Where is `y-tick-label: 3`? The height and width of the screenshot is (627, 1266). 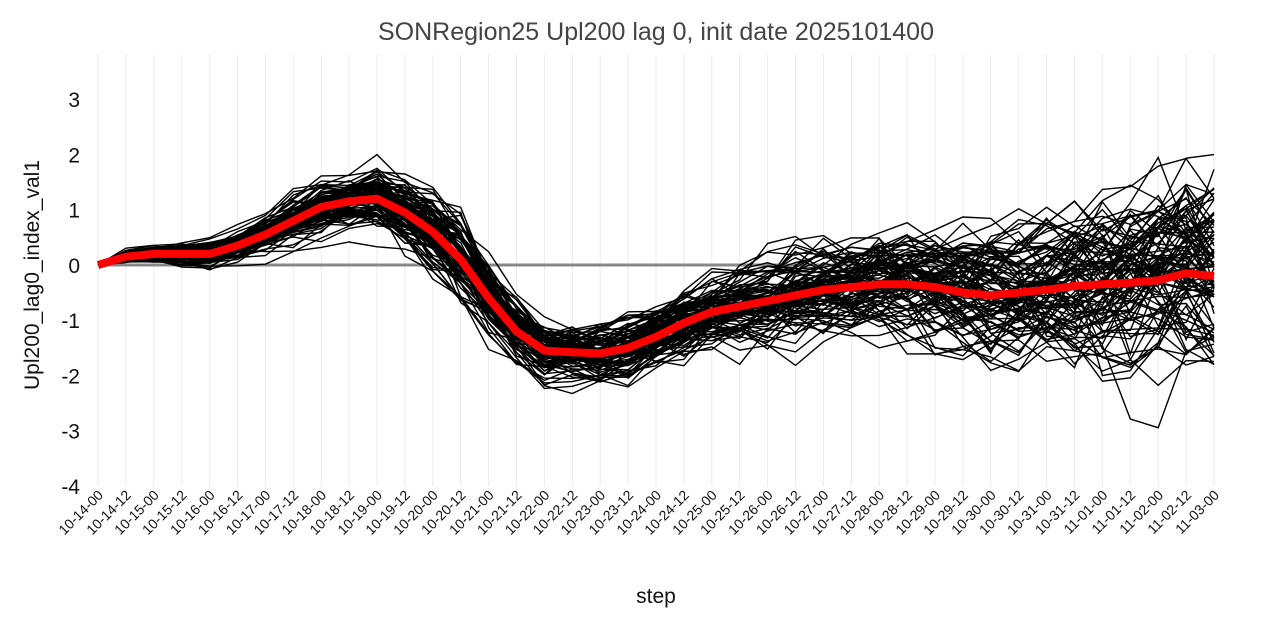 y-tick-label: 3 is located at coordinates (74, 100).